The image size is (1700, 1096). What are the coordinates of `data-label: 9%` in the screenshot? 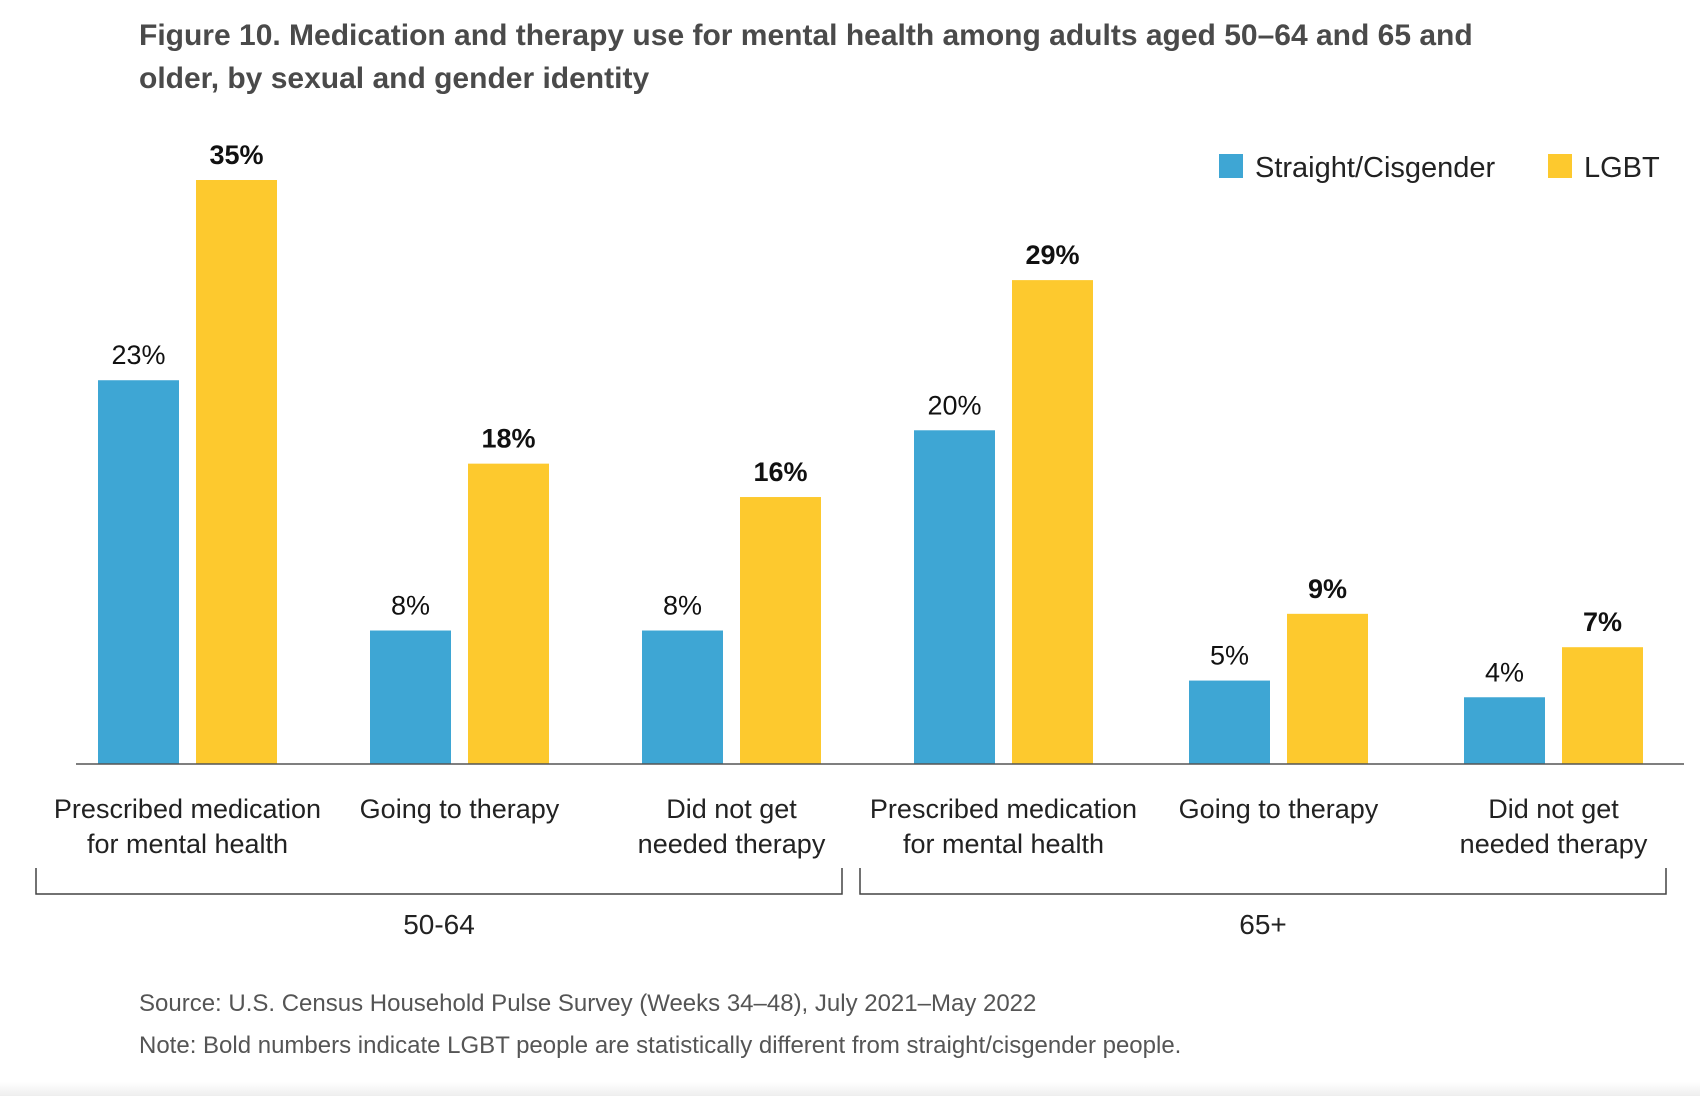 It's located at (1327, 589).